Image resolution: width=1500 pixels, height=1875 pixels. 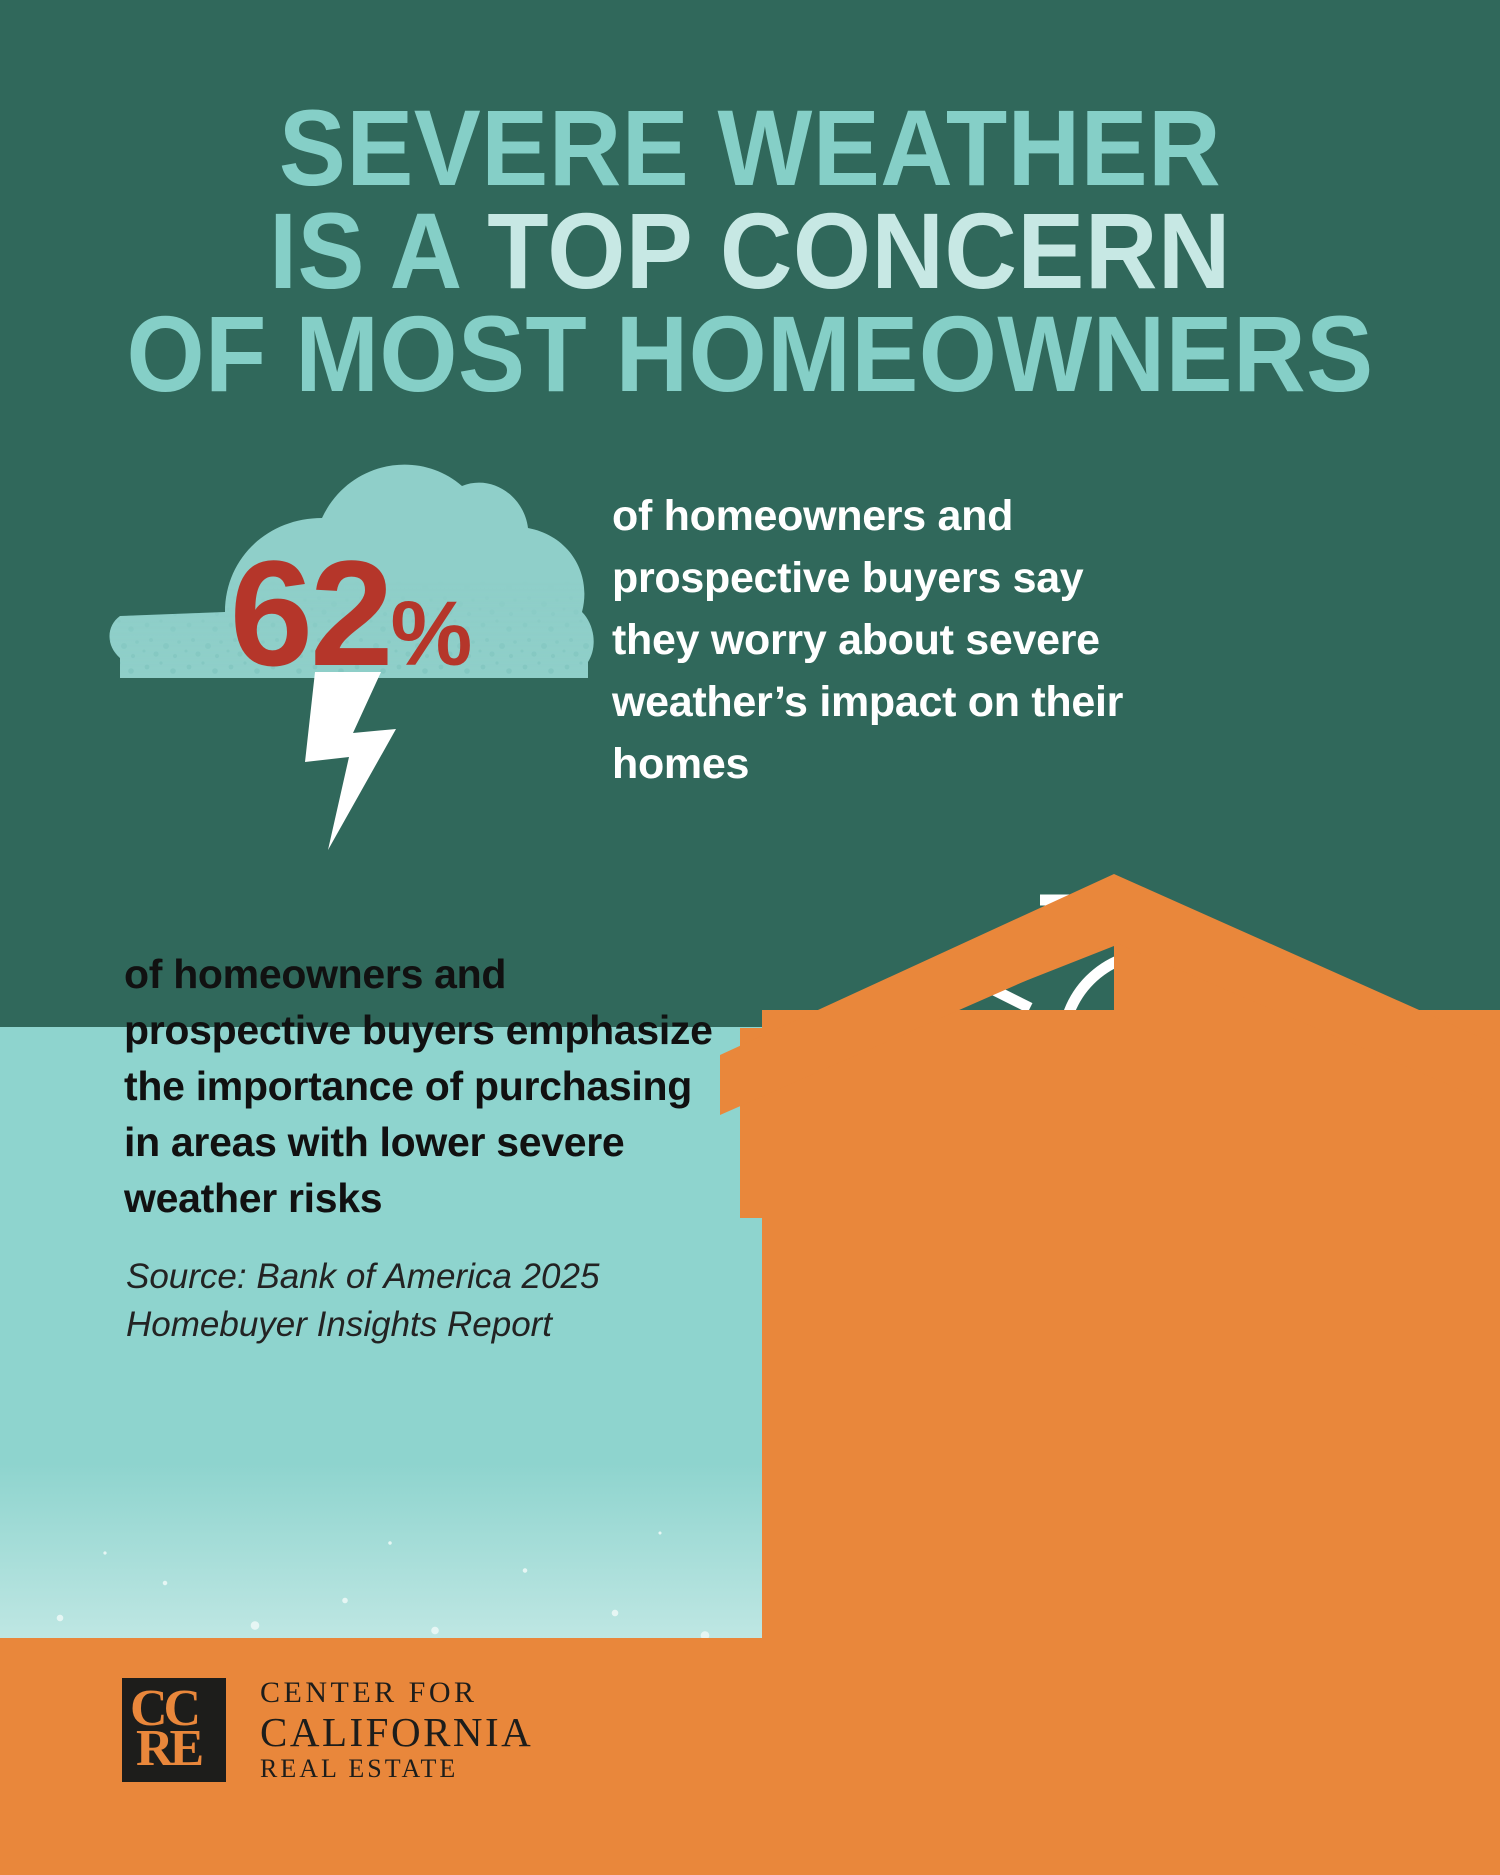 I want to click on ccre-mark-bottom: RE, so click(x=170, y=1748).